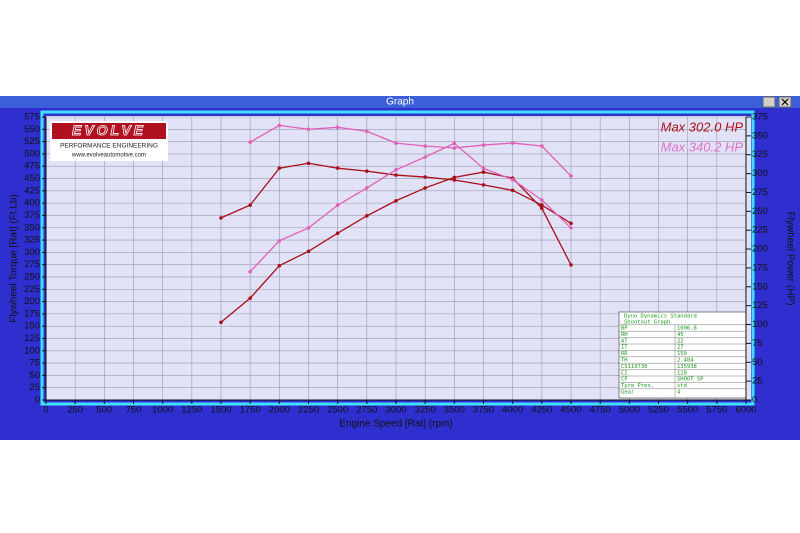 This screenshot has width=800, height=533. What do you see at coordinates (687, 329) in the screenshot?
I see `table-cell: 1006.8` at bounding box center [687, 329].